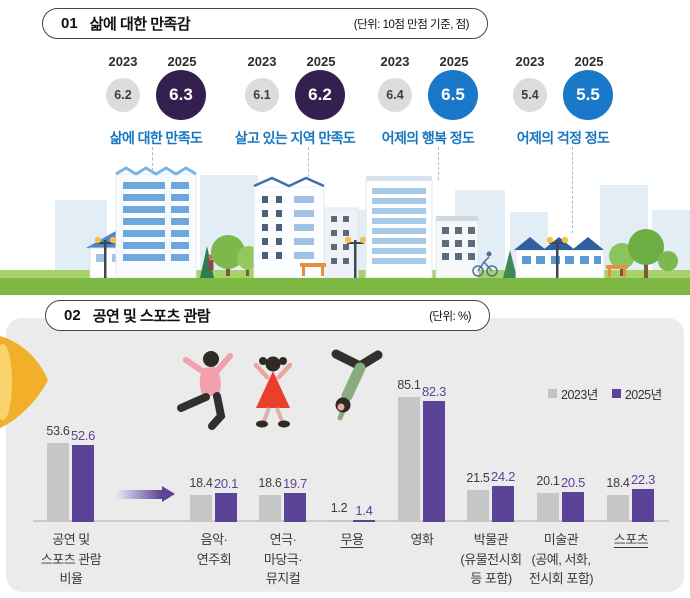 The width and height of the screenshot is (690, 598). I want to click on section2-unit: (단위: %), so click(450, 316).